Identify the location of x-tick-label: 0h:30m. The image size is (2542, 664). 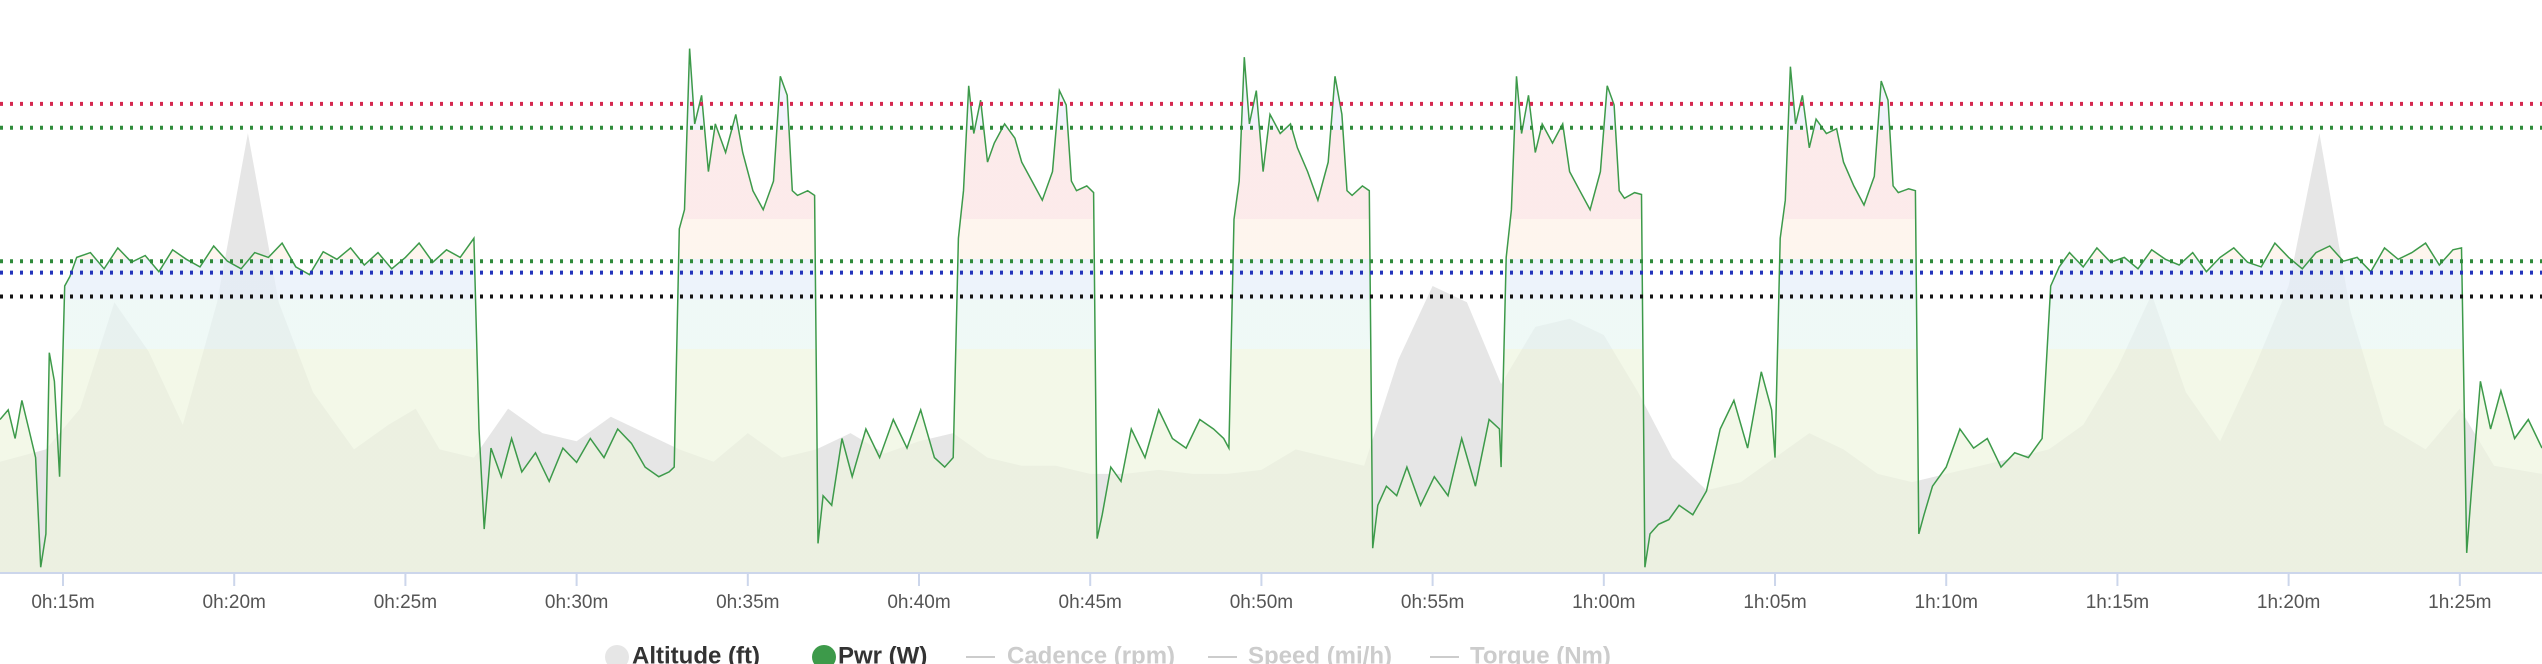
(576, 602).